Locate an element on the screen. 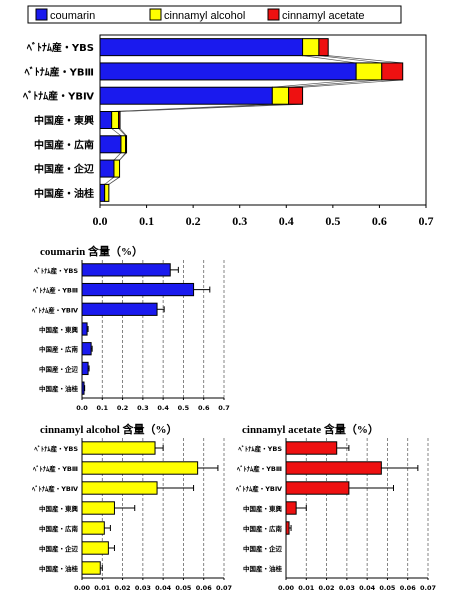 This screenshot has height=599, width=459. x-tick-label: 0.00 is located at coordinates (82, 588).